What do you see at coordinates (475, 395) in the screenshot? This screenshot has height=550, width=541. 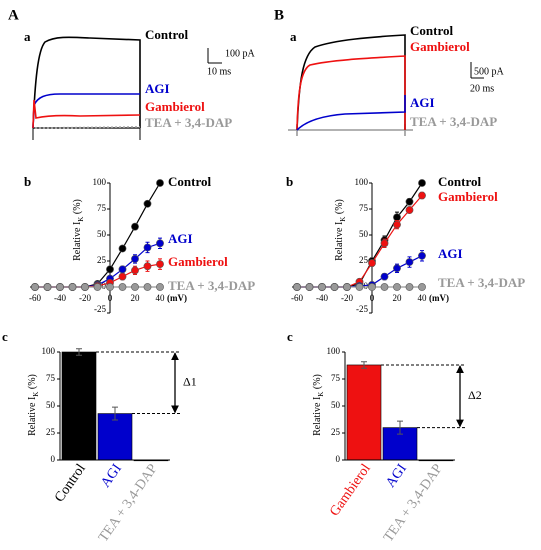 I see `annotation: Δ2` at bounding box center [475, 395].